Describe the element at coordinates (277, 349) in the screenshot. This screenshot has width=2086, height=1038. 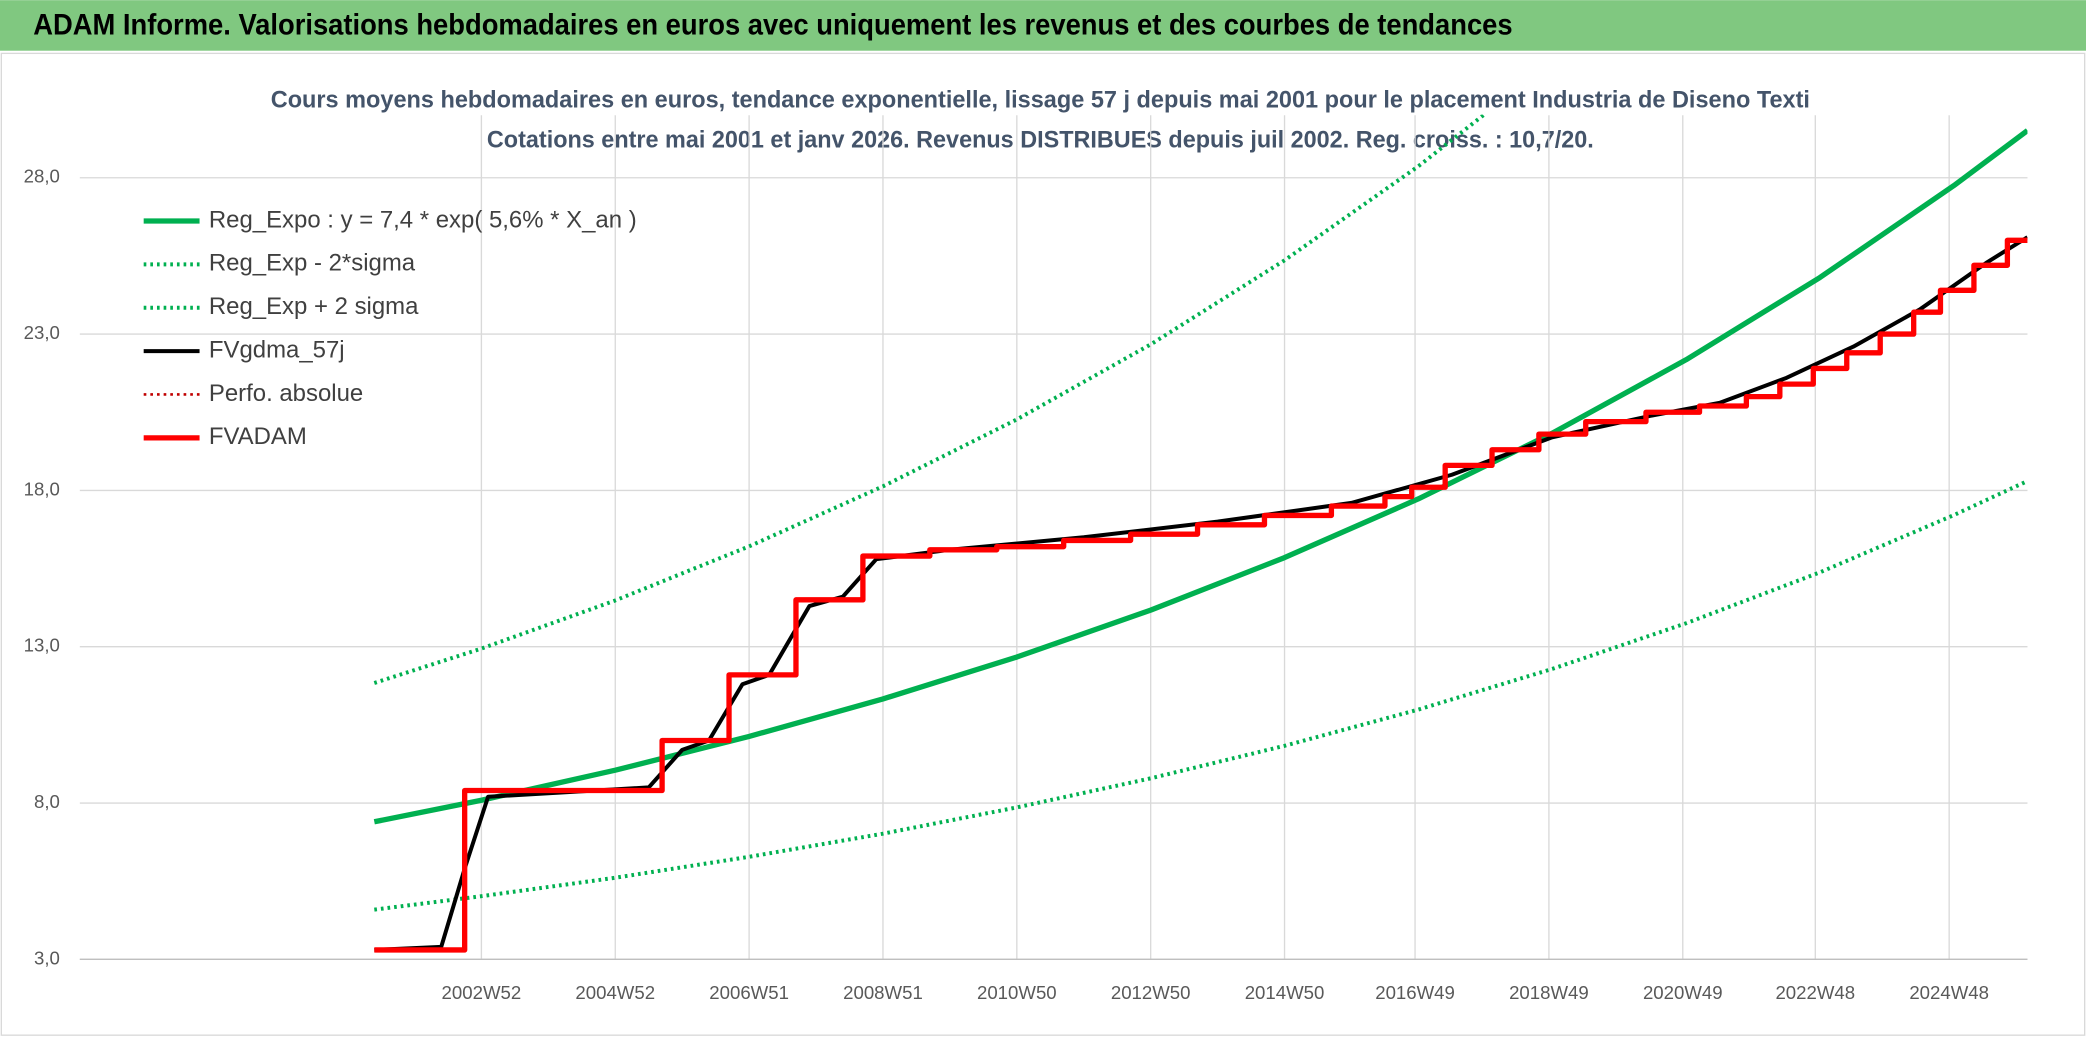
I see `legend-label: FVgdma_57j` at that location.